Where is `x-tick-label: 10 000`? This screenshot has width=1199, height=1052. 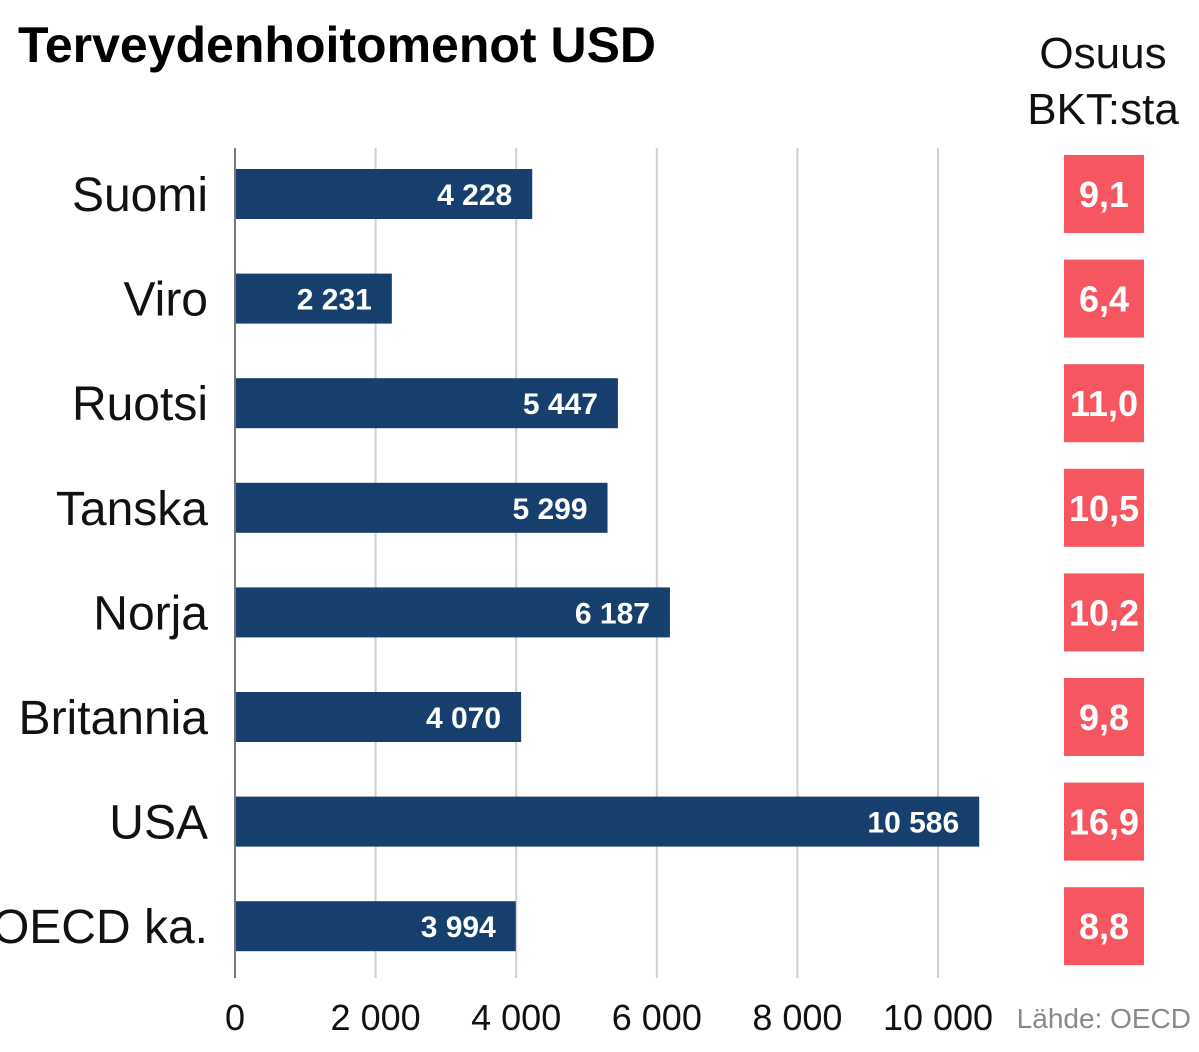
x-tick-label: 10 000 is located at coordinates (938, 1017).